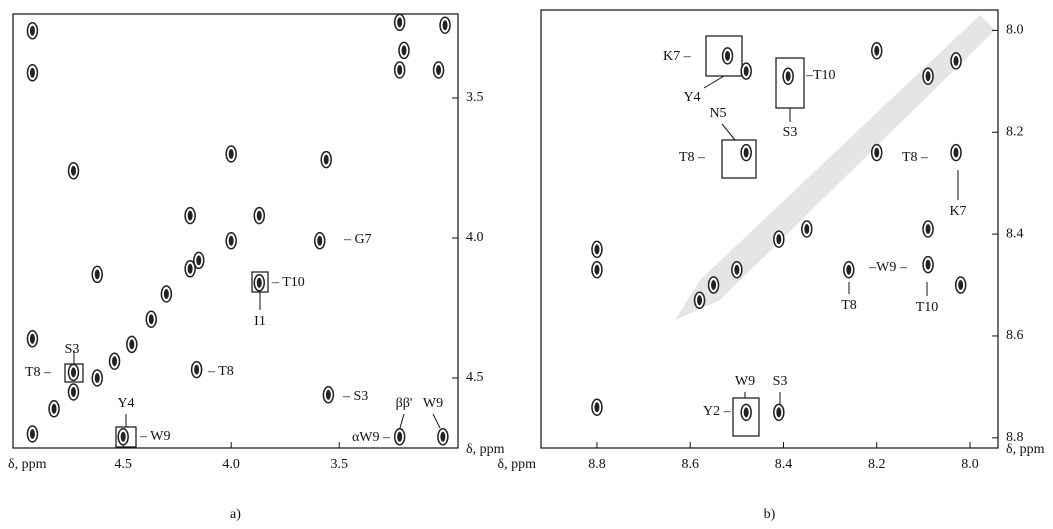 The image size is (1053, 529). Describe the element at coordinates (154, 436) in the screenshot. I see `annotation: – W9` at that location.